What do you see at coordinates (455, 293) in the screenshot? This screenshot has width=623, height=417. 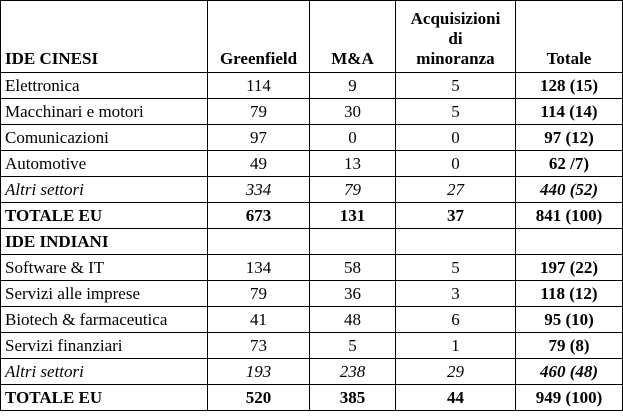 I see `table-cell: 3` at bounding box center [455, 293].